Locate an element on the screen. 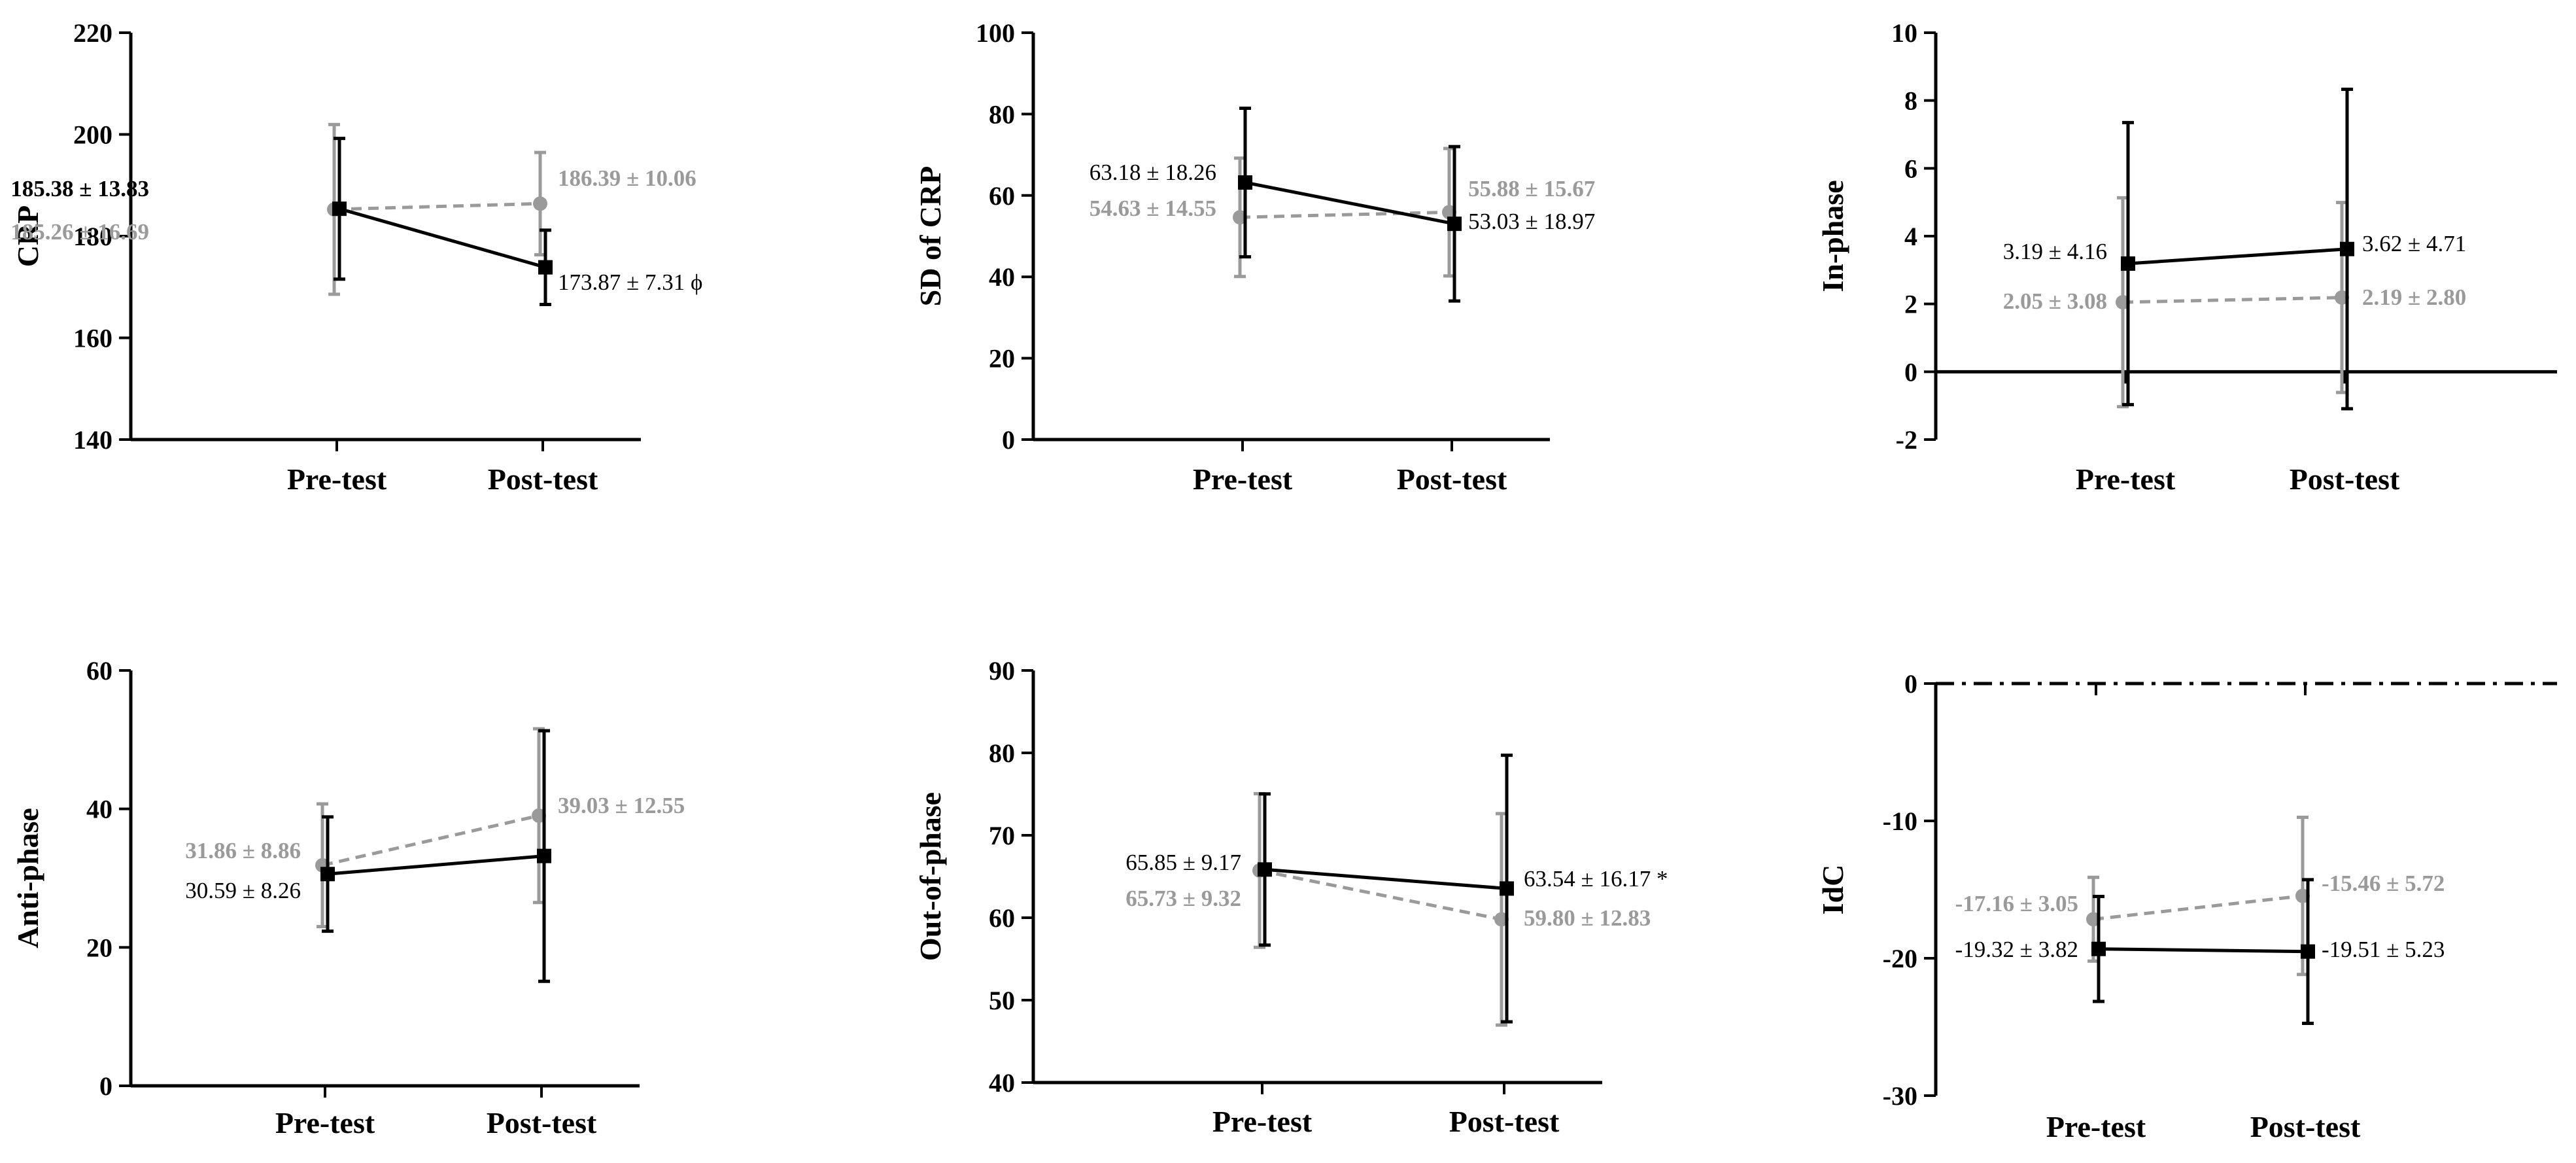  y-tick-label: 160 is located at coordinates (92, 339).